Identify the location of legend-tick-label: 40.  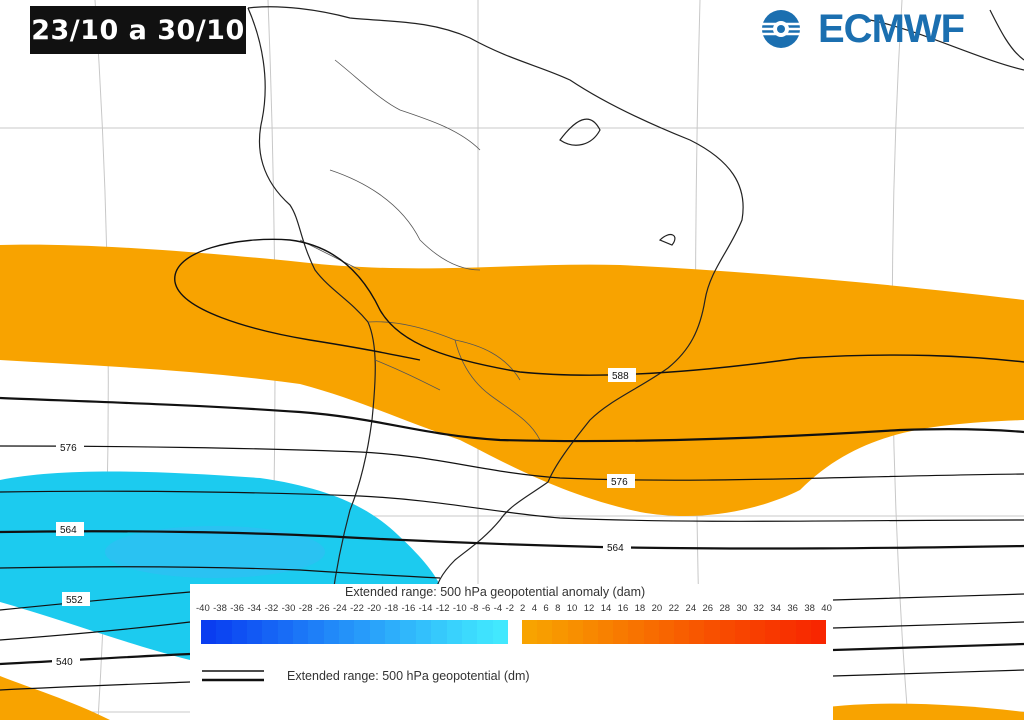
(826, 608).